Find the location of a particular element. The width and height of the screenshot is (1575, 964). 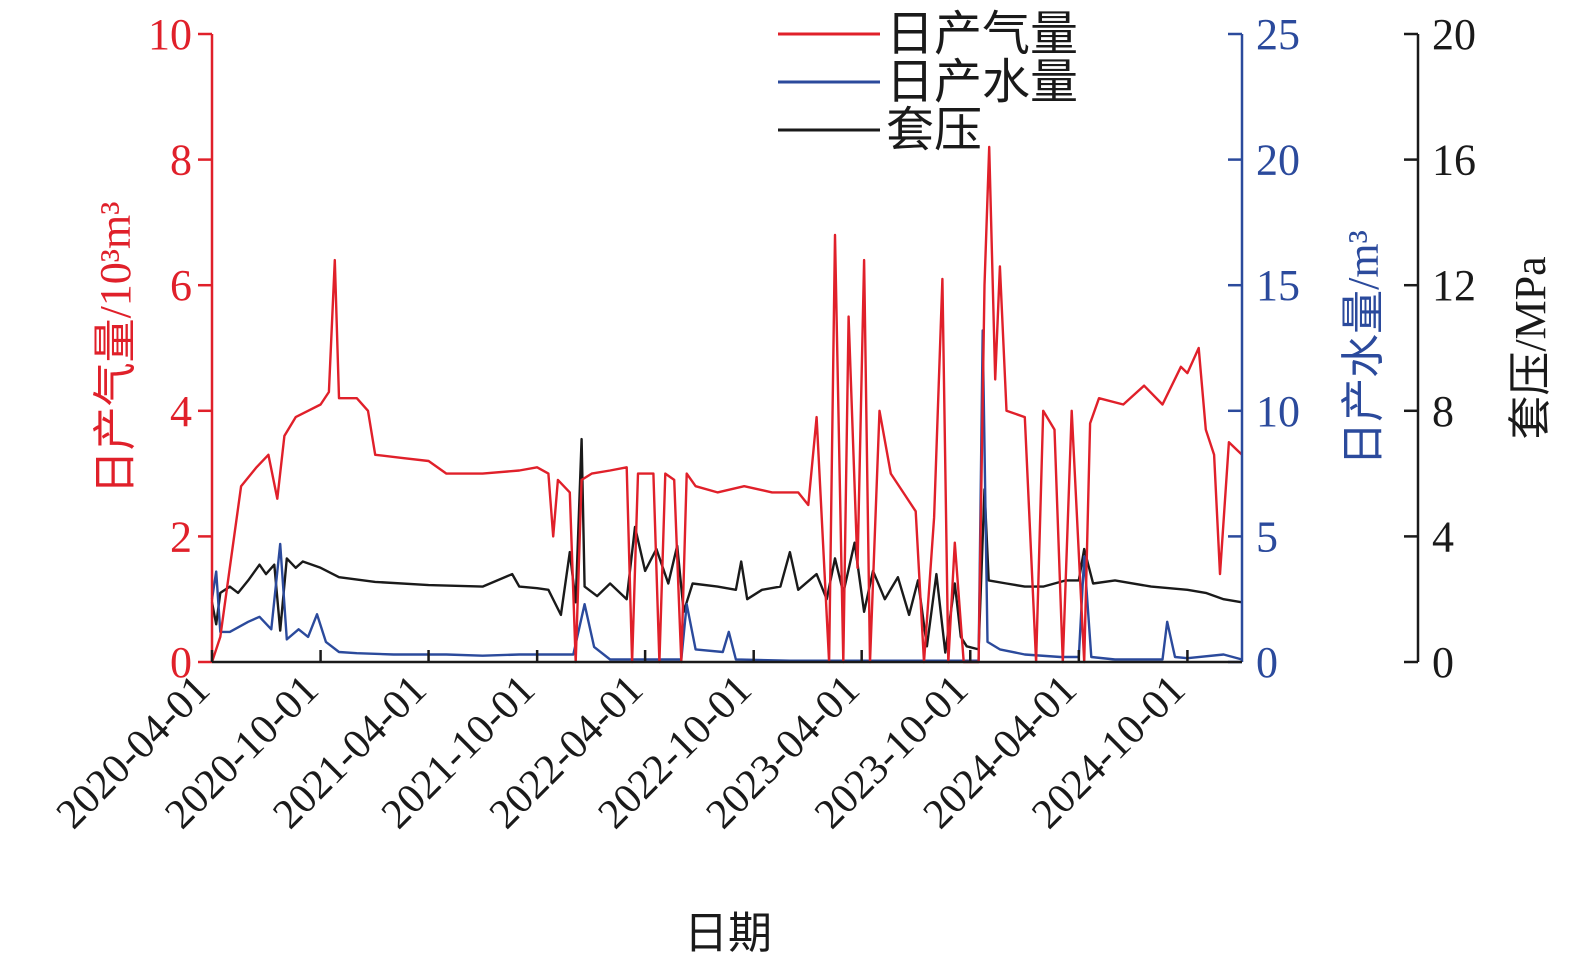

y-axis-title-gas: 日产气量/10³m³ is located at coordinates (115, 348).